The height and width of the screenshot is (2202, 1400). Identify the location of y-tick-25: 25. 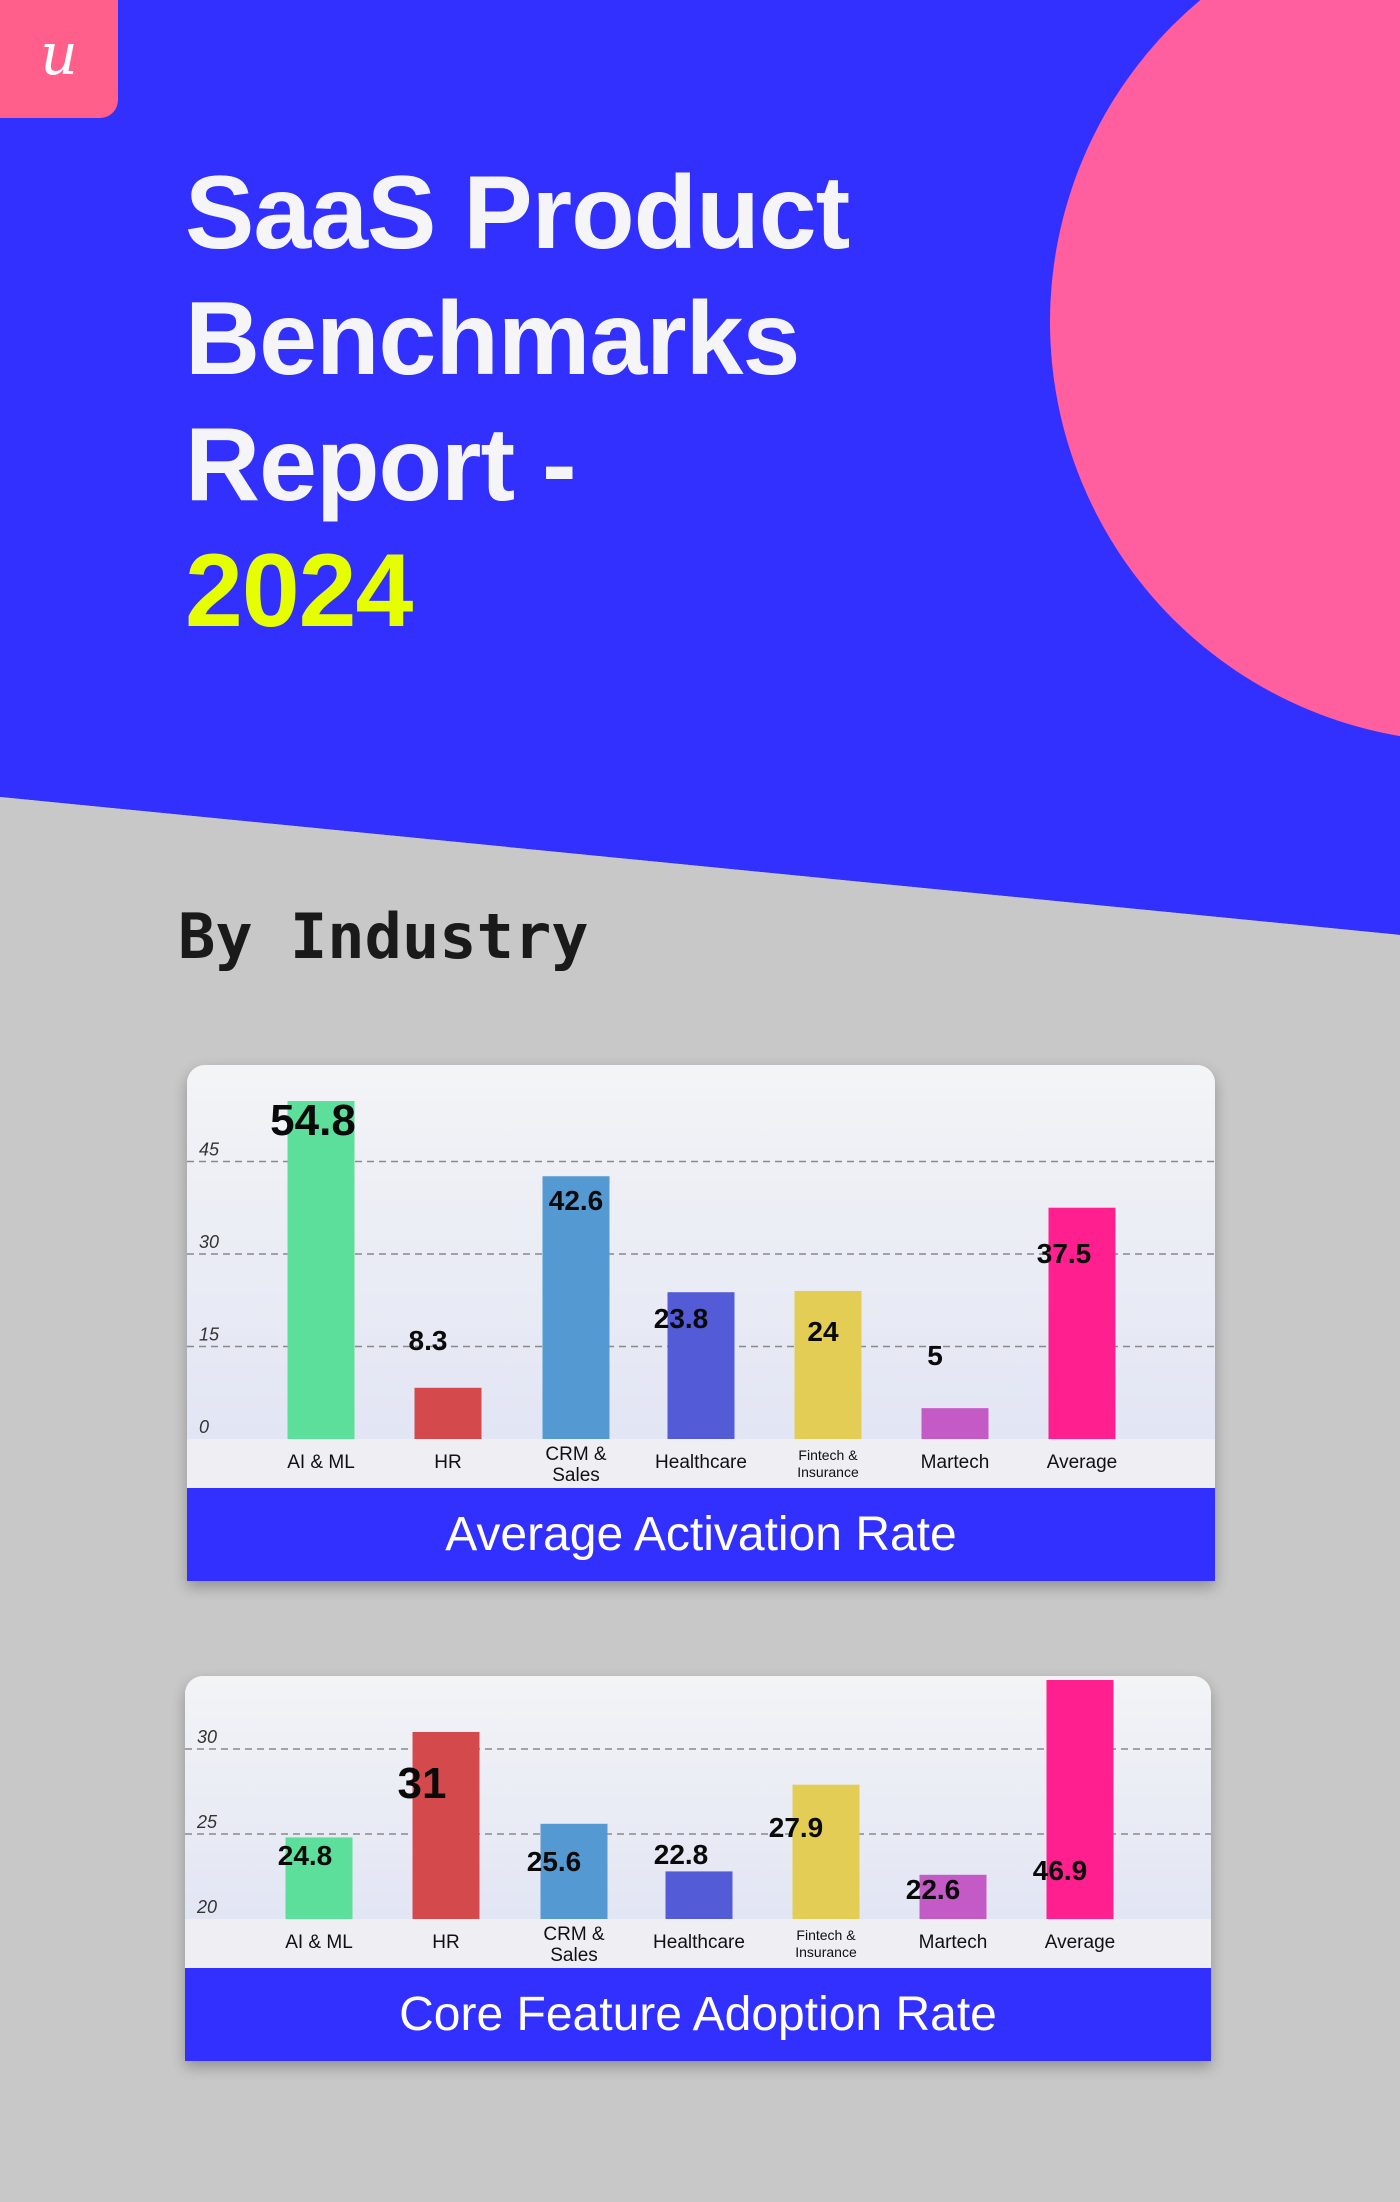
(207, 1822).